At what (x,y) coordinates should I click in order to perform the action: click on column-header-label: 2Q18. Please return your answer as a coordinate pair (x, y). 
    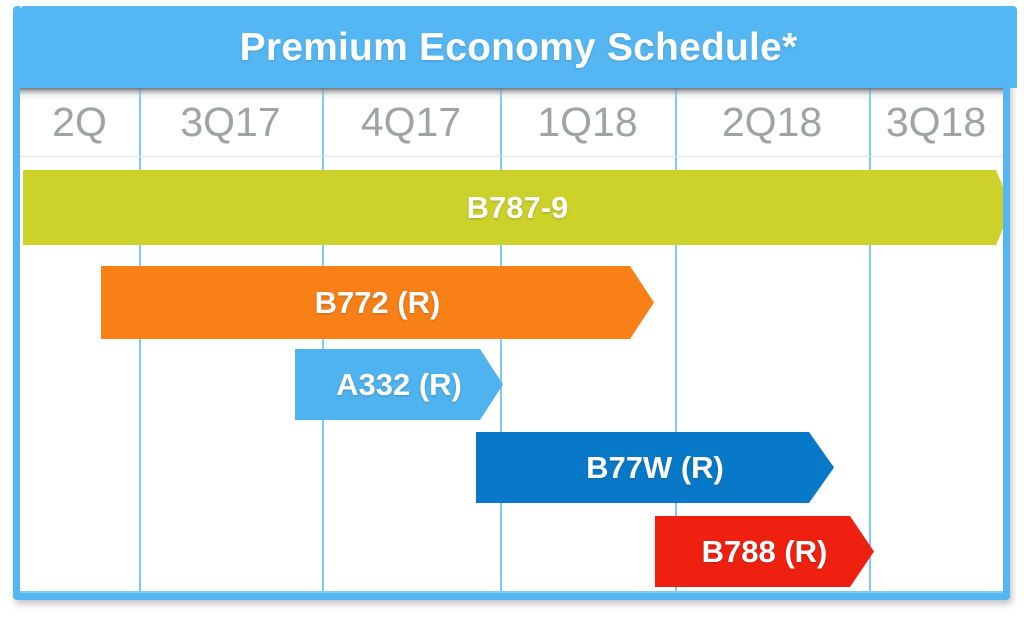
    Looking at the image, I should click on (772, 121).